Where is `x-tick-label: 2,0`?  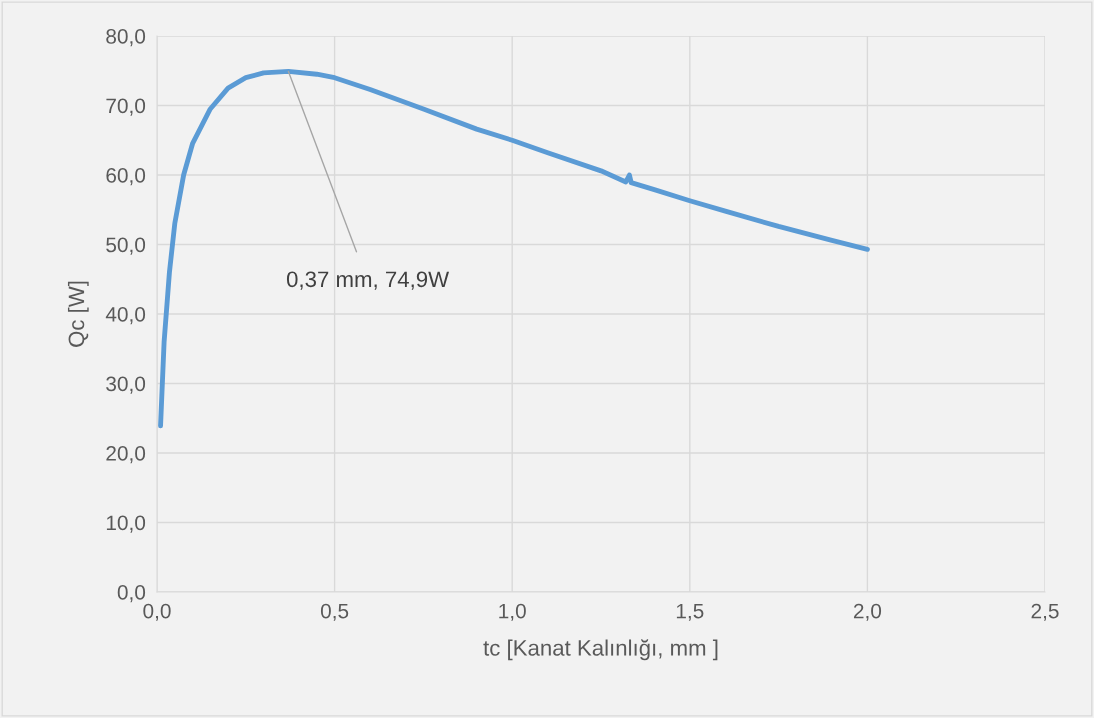
x-tick-label: 2,0 is located at coordinates (867, 612).